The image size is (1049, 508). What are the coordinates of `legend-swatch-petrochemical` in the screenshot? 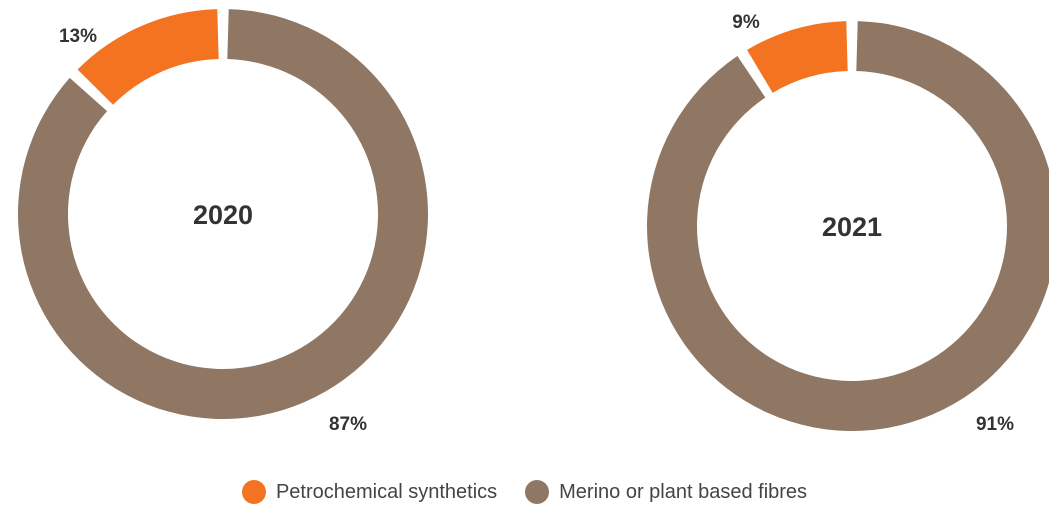 It's located at (253, 492).